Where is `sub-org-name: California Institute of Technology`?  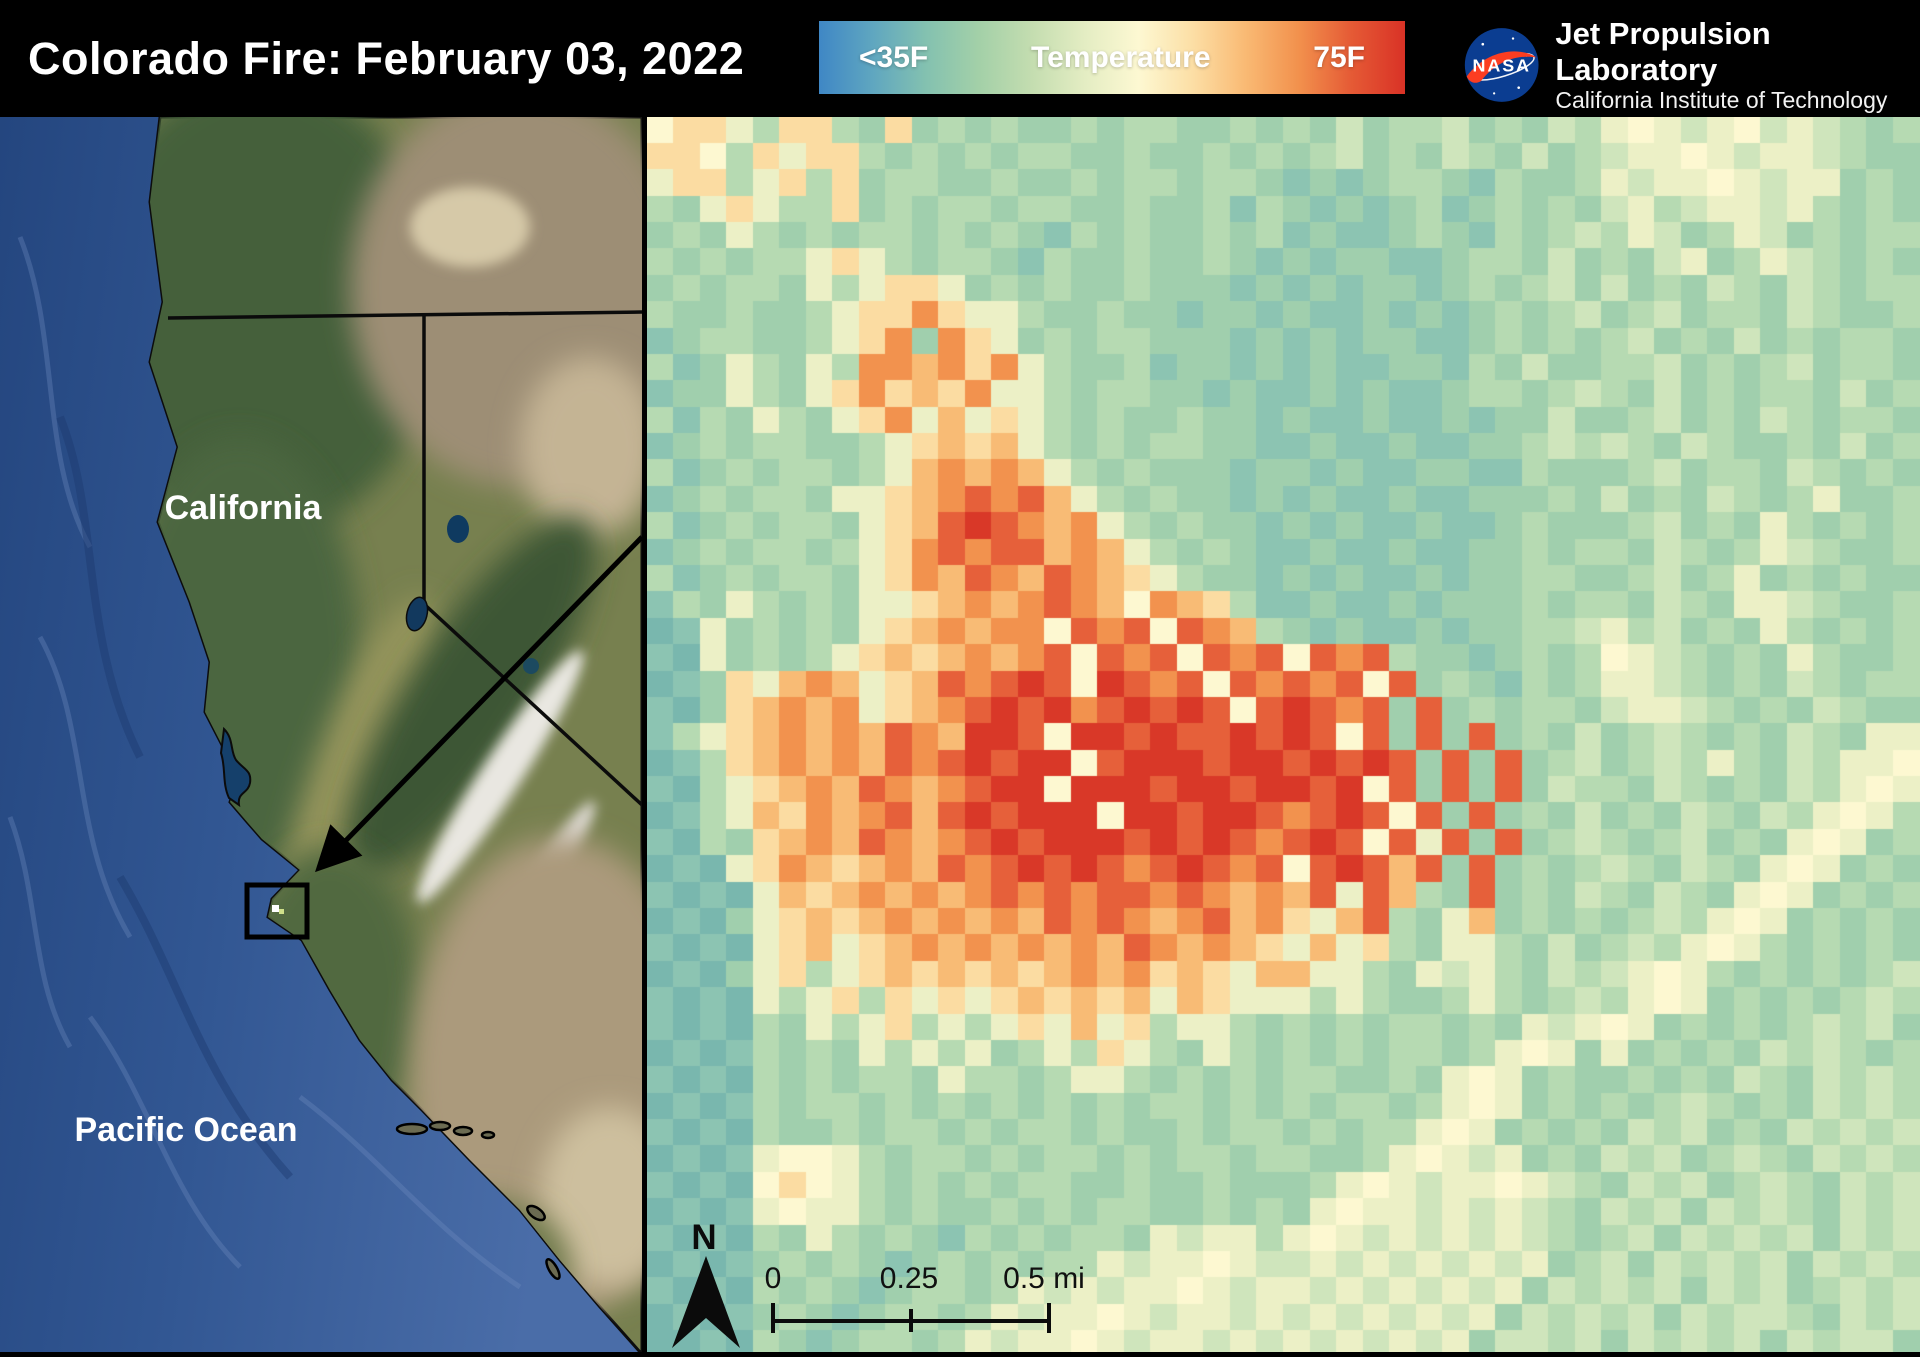
sub-org-name: California Institute of Technology is located at coordinates (1721, 100).